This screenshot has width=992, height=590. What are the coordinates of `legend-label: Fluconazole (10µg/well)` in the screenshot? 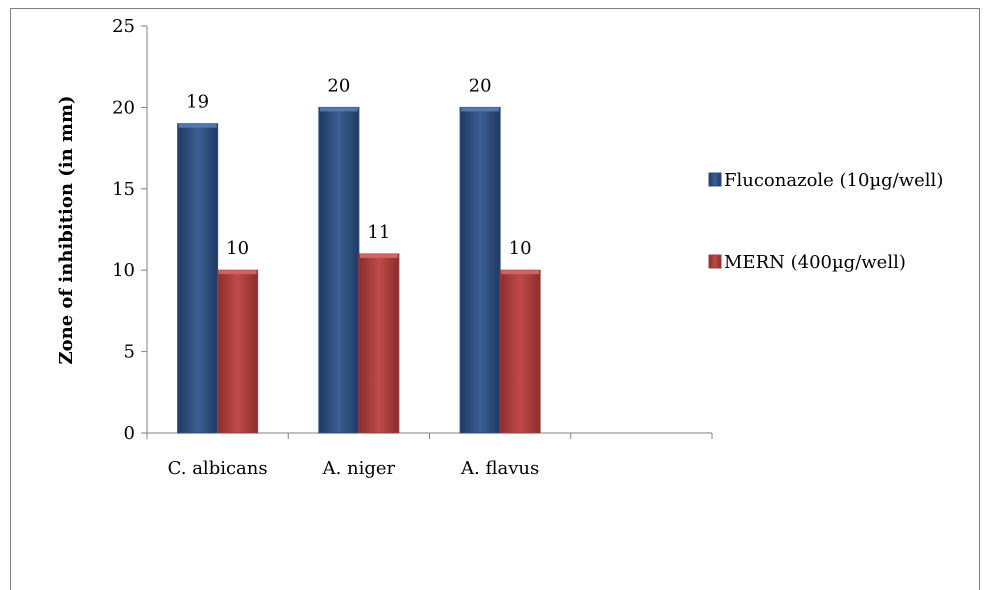 It's located at (833, 180).